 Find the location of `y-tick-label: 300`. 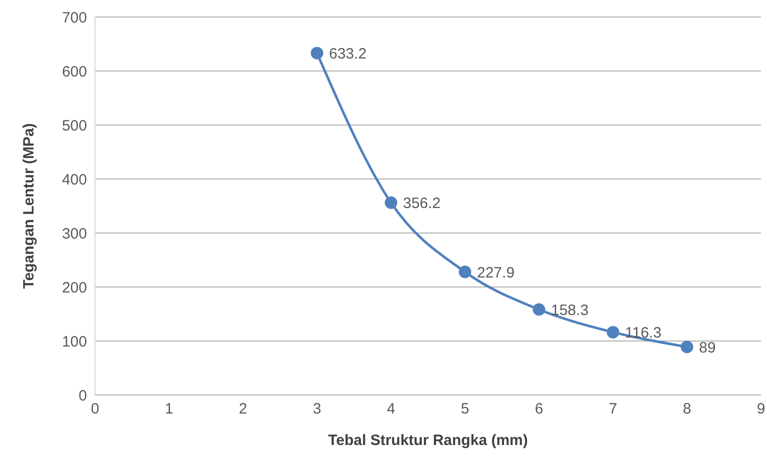

y-tick-label: 300 is located at coordinates (74, 233).